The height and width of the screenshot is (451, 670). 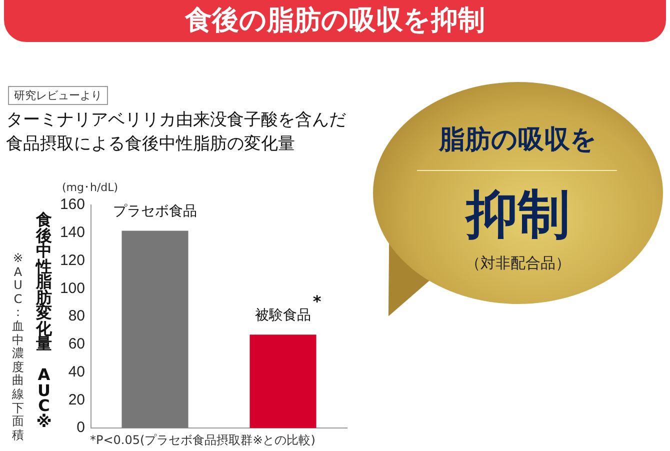 What do you see at coordinates (335, 21) in the screenshot?
I see `chart-title: 食後の脂肪の吸収を抑制` at bounding box center [335, 21].